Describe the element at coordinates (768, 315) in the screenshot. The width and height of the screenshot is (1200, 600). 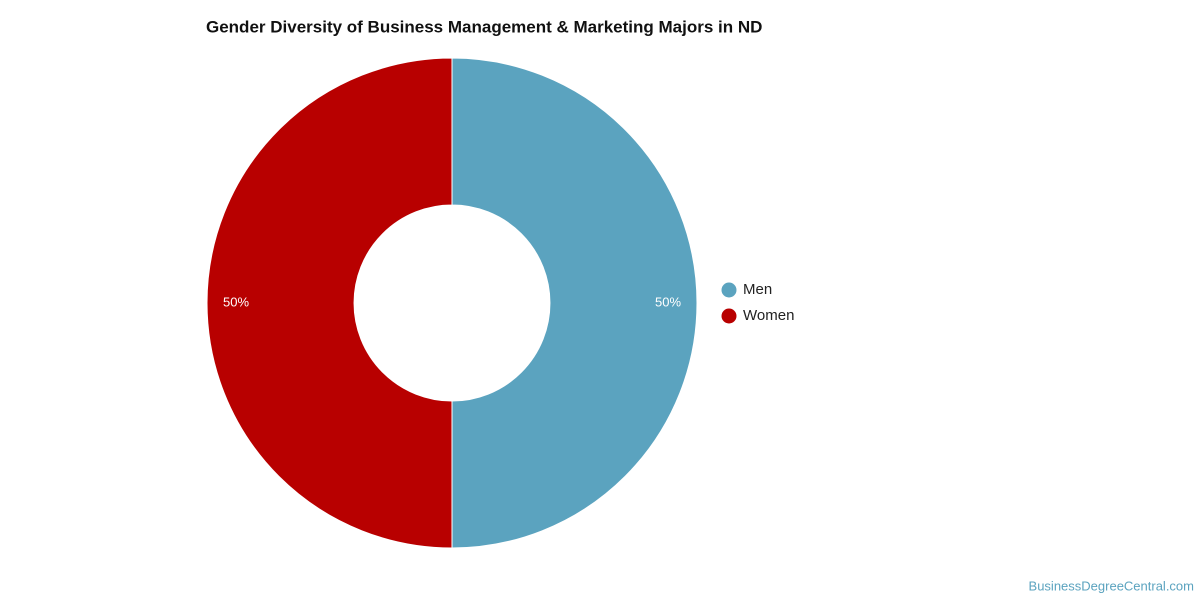
I see `legend-label: Women` at that location.